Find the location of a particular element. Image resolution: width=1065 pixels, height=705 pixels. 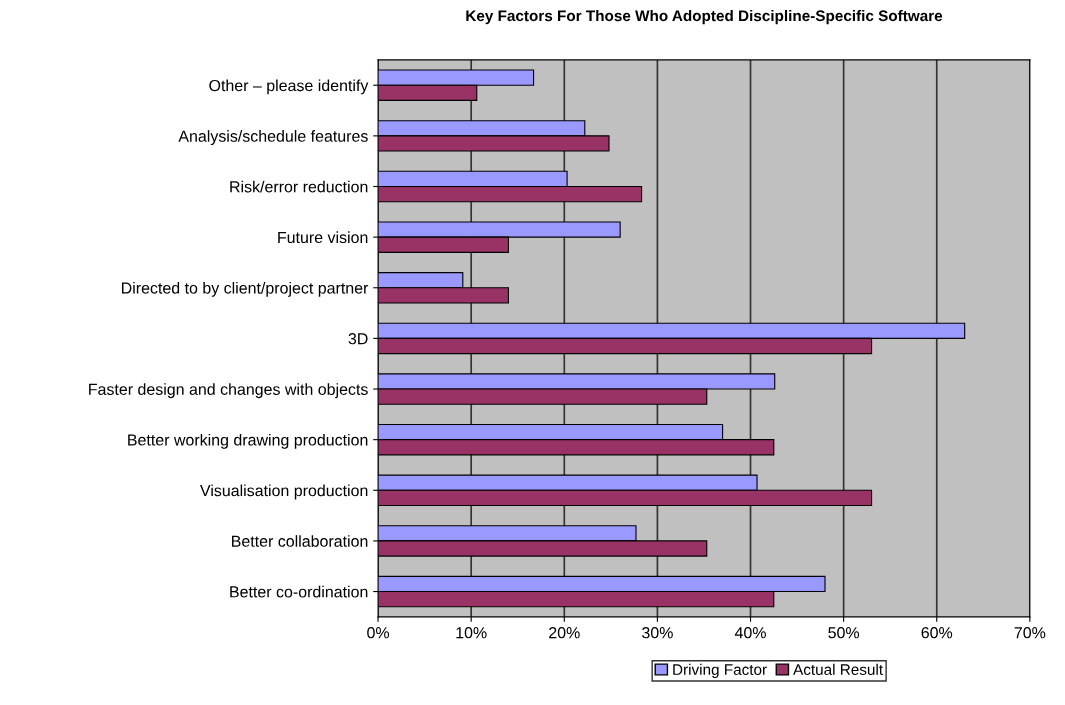

x-tick-label: 0% is located at coordinates (378, 633).